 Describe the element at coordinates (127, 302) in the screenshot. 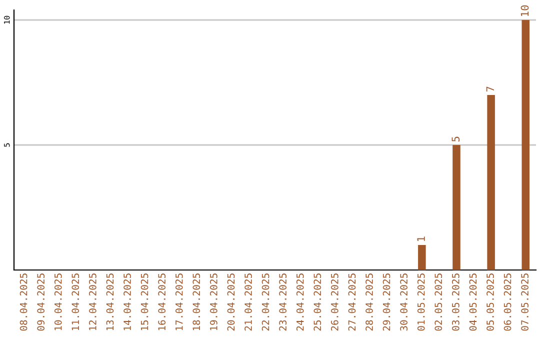

I see `x-tick-label: 14.04.2025` at that location.